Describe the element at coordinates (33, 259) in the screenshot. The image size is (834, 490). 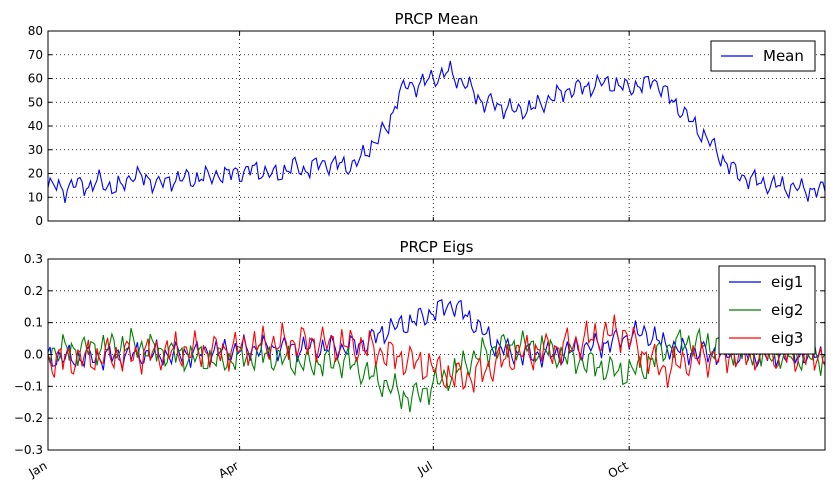
I see `y-tick-label: 0.3` at that location.